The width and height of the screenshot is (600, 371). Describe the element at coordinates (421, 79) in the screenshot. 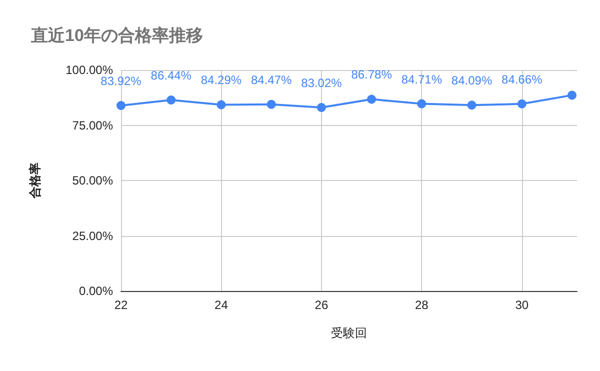

I see `data-label: 84.71%` at that location.